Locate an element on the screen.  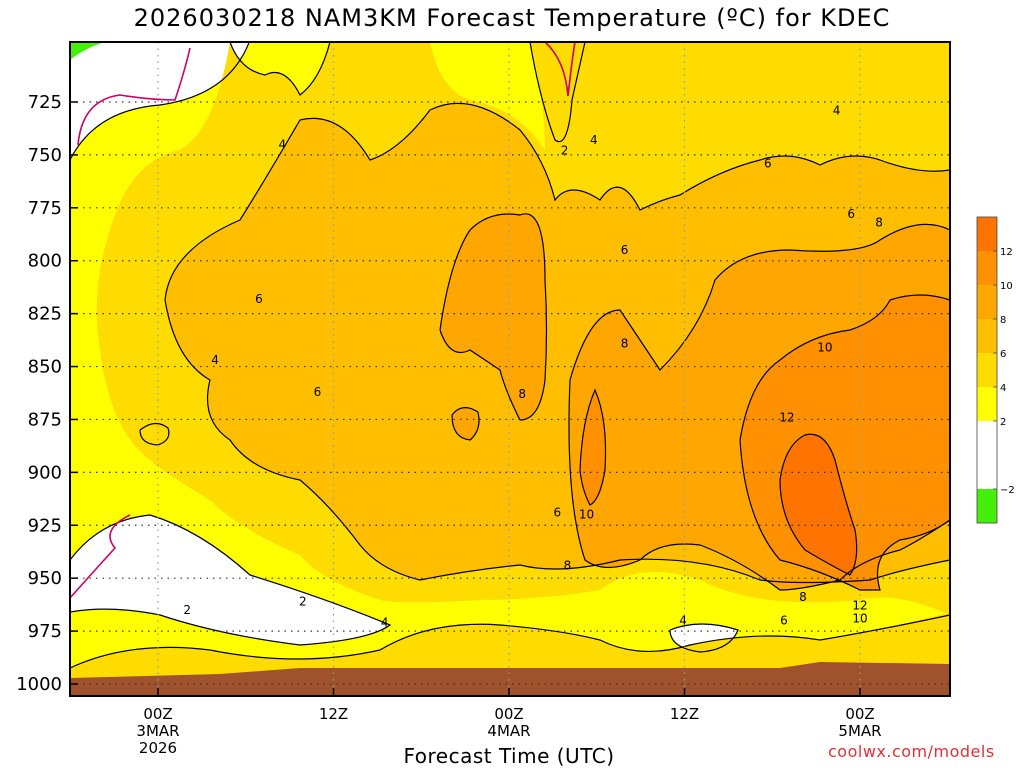
x-tick-label: 5MAR is located at coordinates (859, 731).